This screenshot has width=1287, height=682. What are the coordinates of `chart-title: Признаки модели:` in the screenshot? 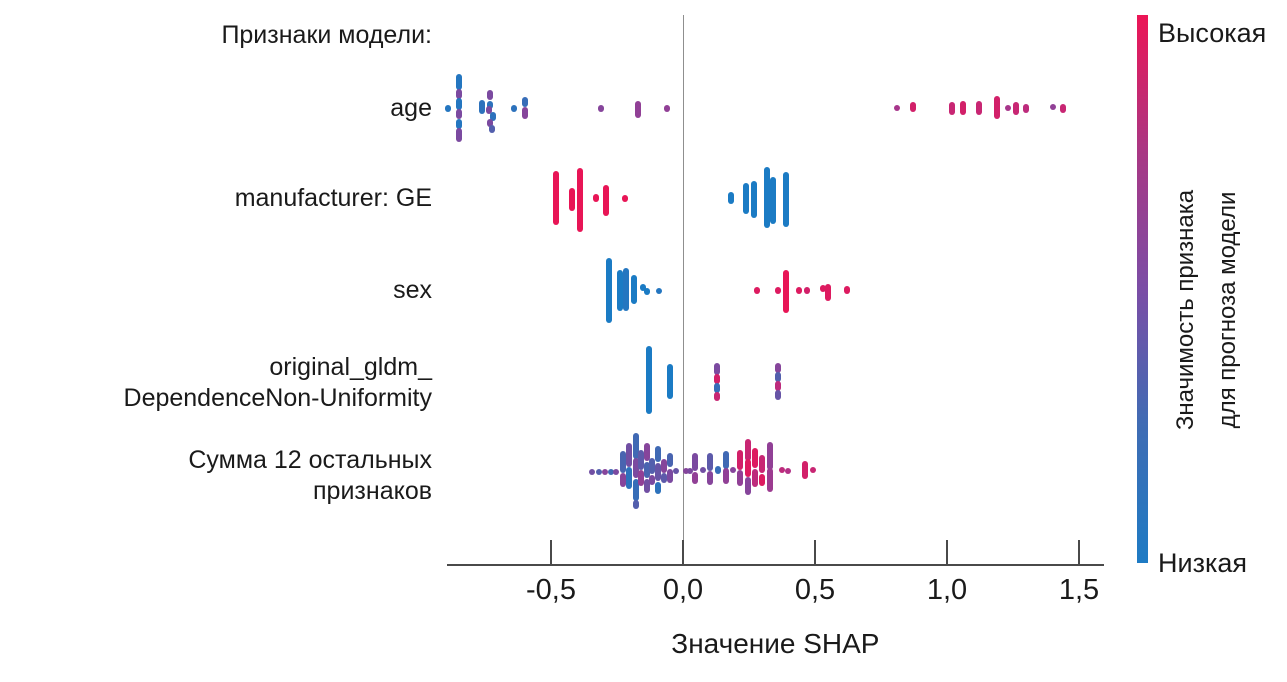 It's located at (326, 35).